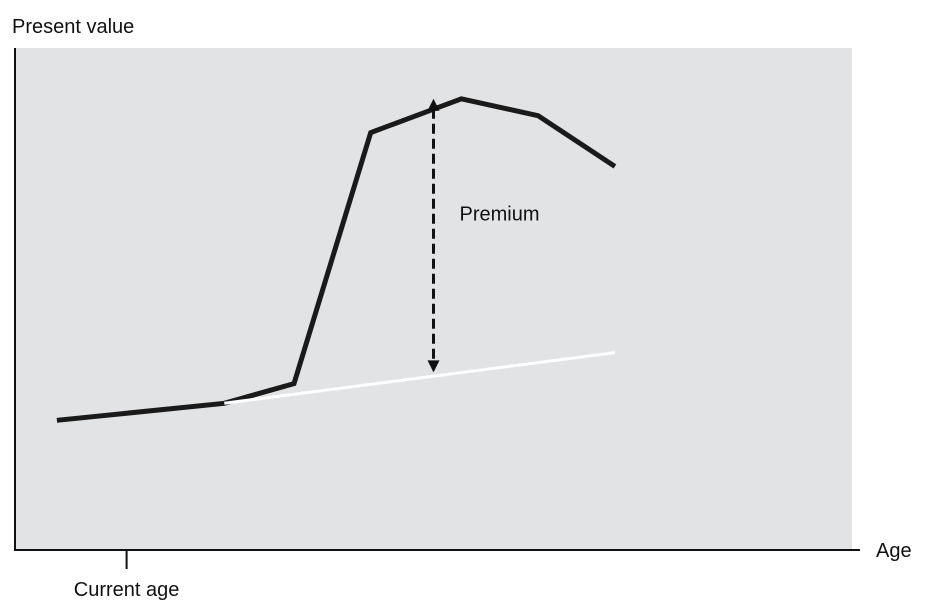 Image resolution: width=935 pixels, height=600 pixels. I want to click on annotation-layer: Premium, so click(483, 235).